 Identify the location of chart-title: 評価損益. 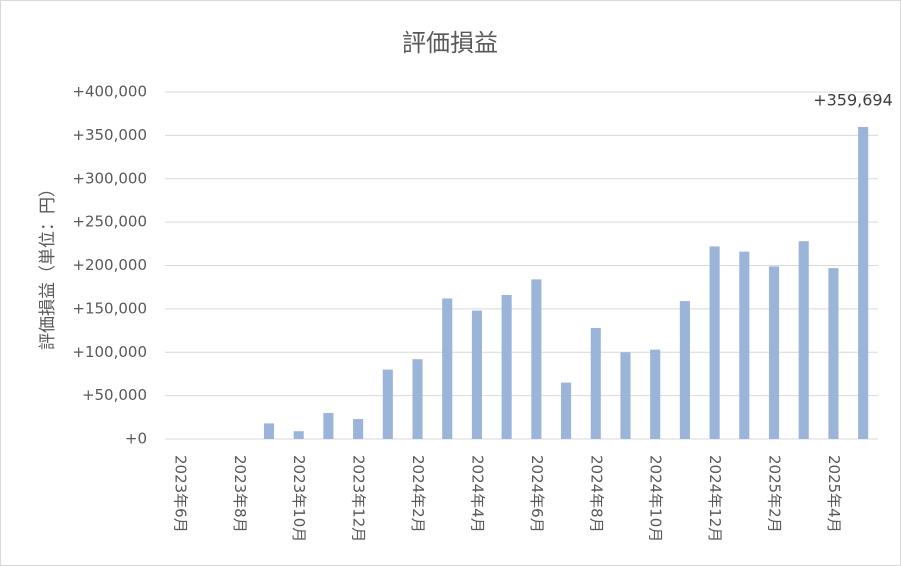
(450, 43).